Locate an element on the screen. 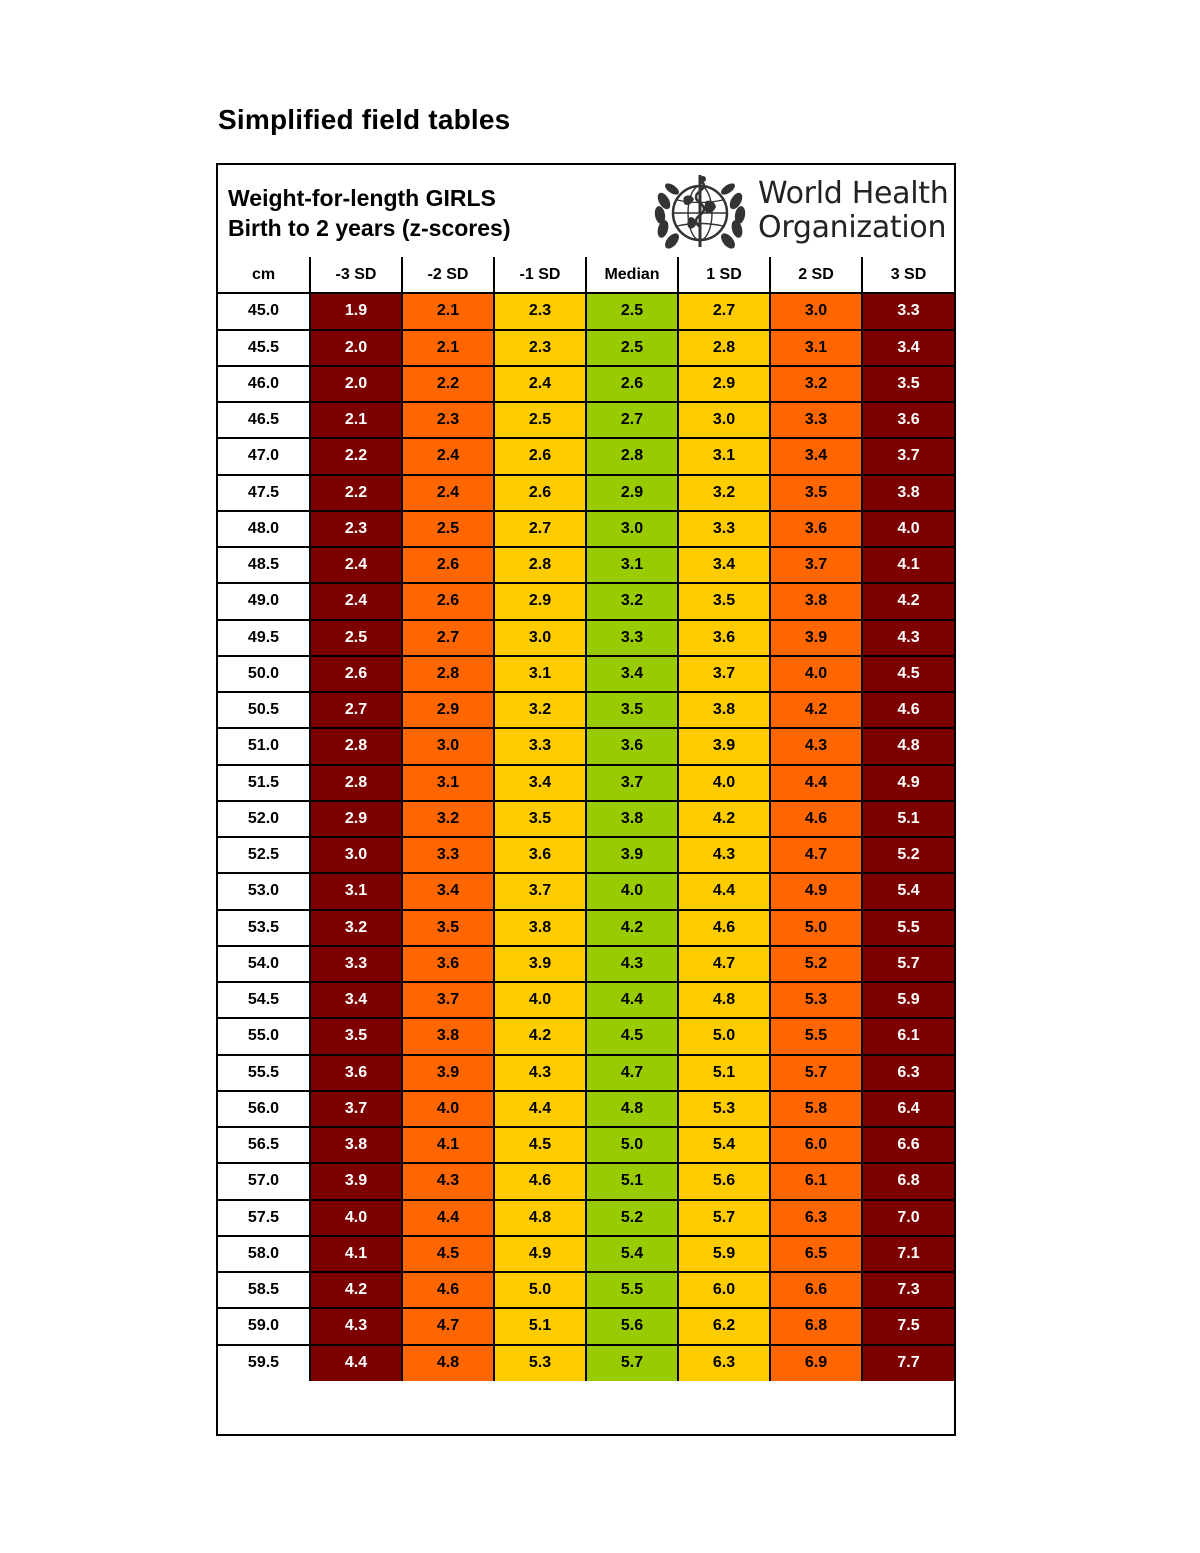  table-row: 49.5 2.5 2.7 3.0 3.3 3.6 3.9 4.3 is located at coordinates (586, 637).